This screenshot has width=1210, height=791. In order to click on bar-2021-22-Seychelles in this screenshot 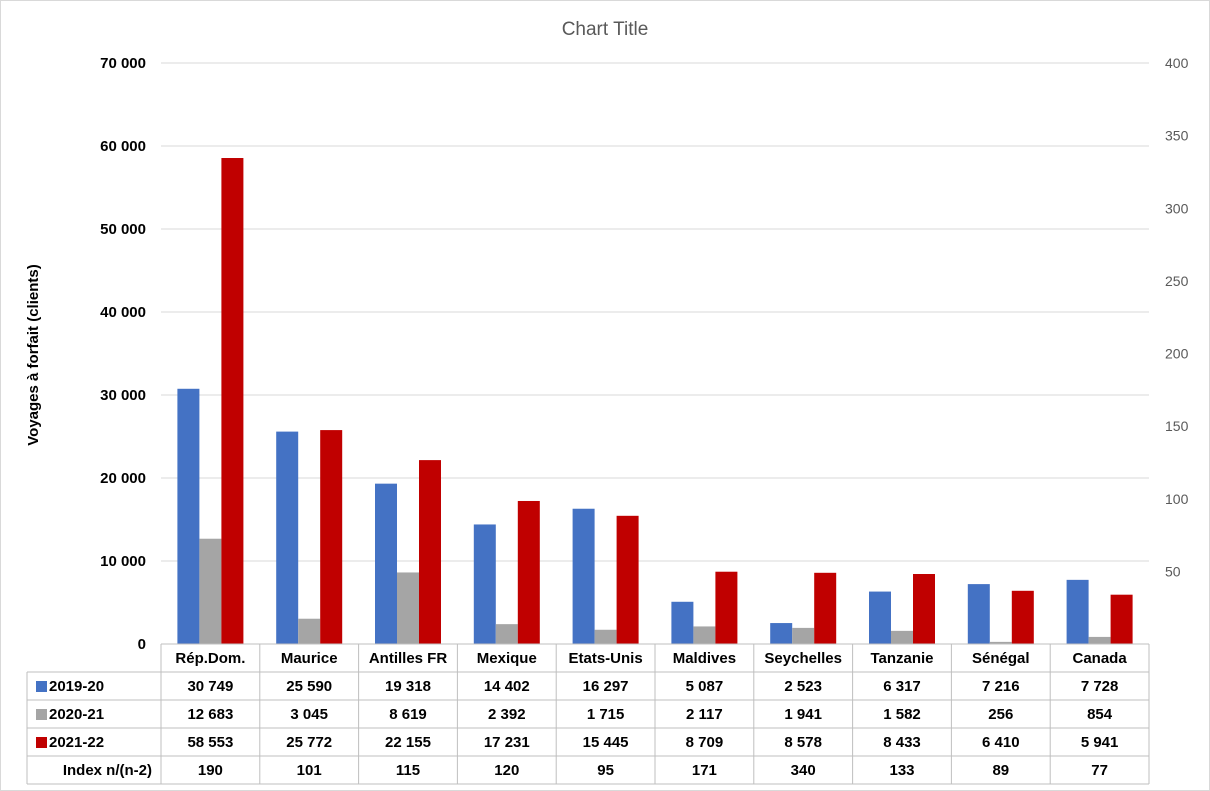, I will do `click(825, 608)`.